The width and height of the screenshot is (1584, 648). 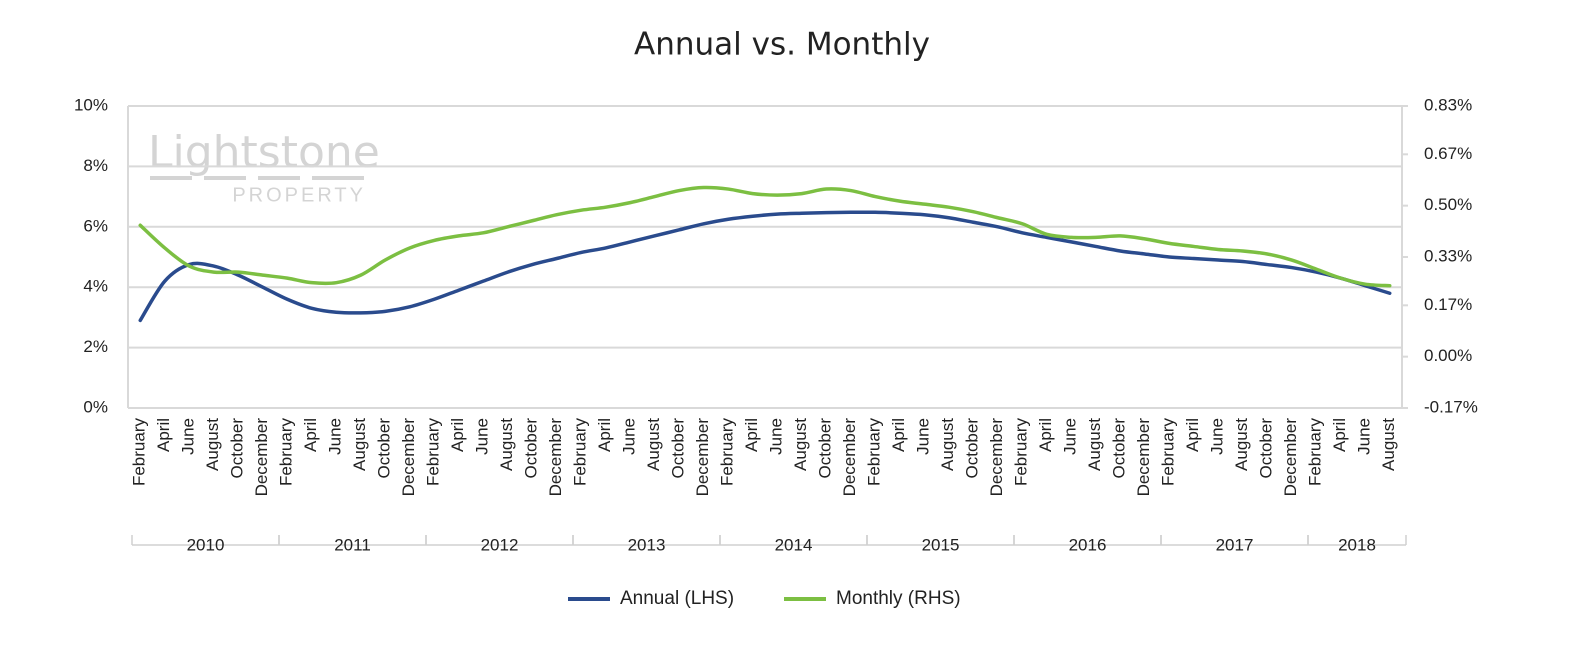 What do you see at coordinates (1235, 544) in the screenshot?
I see `year-label: 2017` at bounding box center [1235, 544].